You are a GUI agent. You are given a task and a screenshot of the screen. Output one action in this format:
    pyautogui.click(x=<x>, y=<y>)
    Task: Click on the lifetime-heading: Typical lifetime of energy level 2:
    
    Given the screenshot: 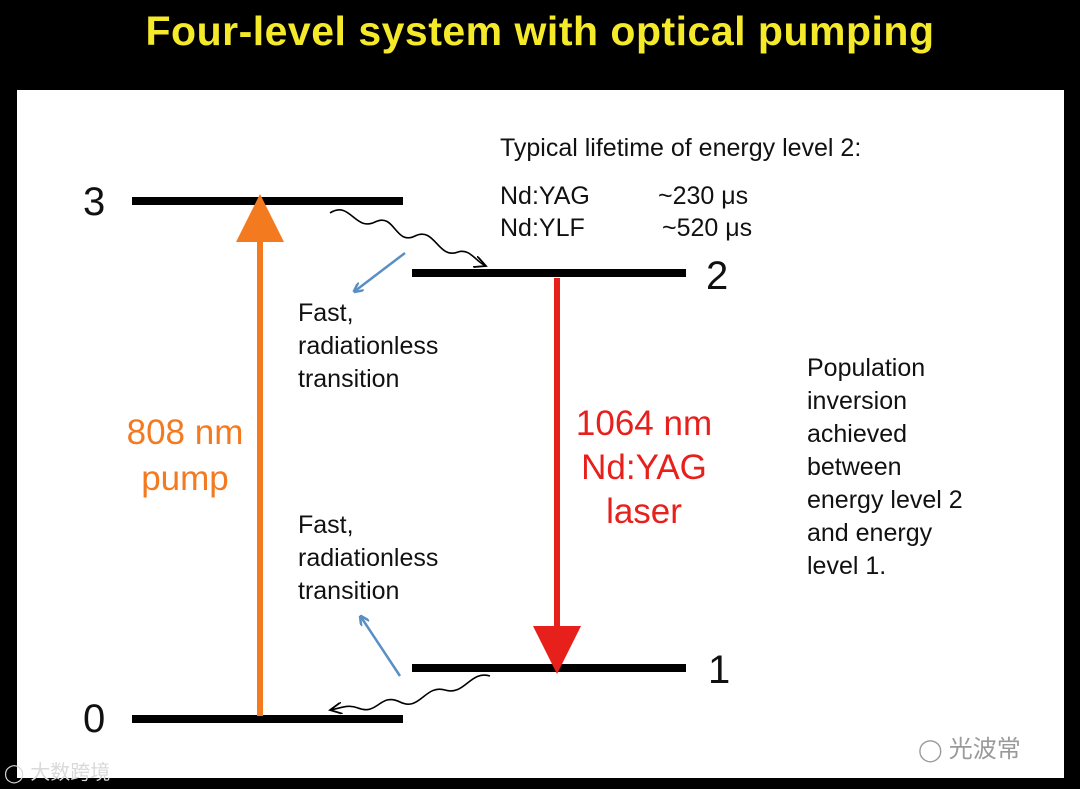 What is the action you would take?
    pyautogui.click(x=681, y=148)
    